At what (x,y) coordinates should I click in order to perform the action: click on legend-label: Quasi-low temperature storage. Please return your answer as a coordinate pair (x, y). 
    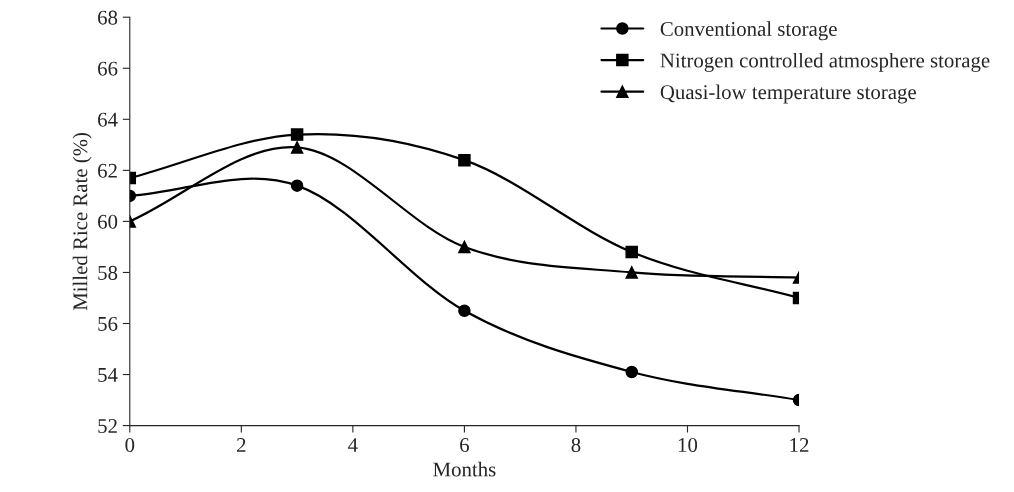
    Looking at the image, I should click on (788, 94).